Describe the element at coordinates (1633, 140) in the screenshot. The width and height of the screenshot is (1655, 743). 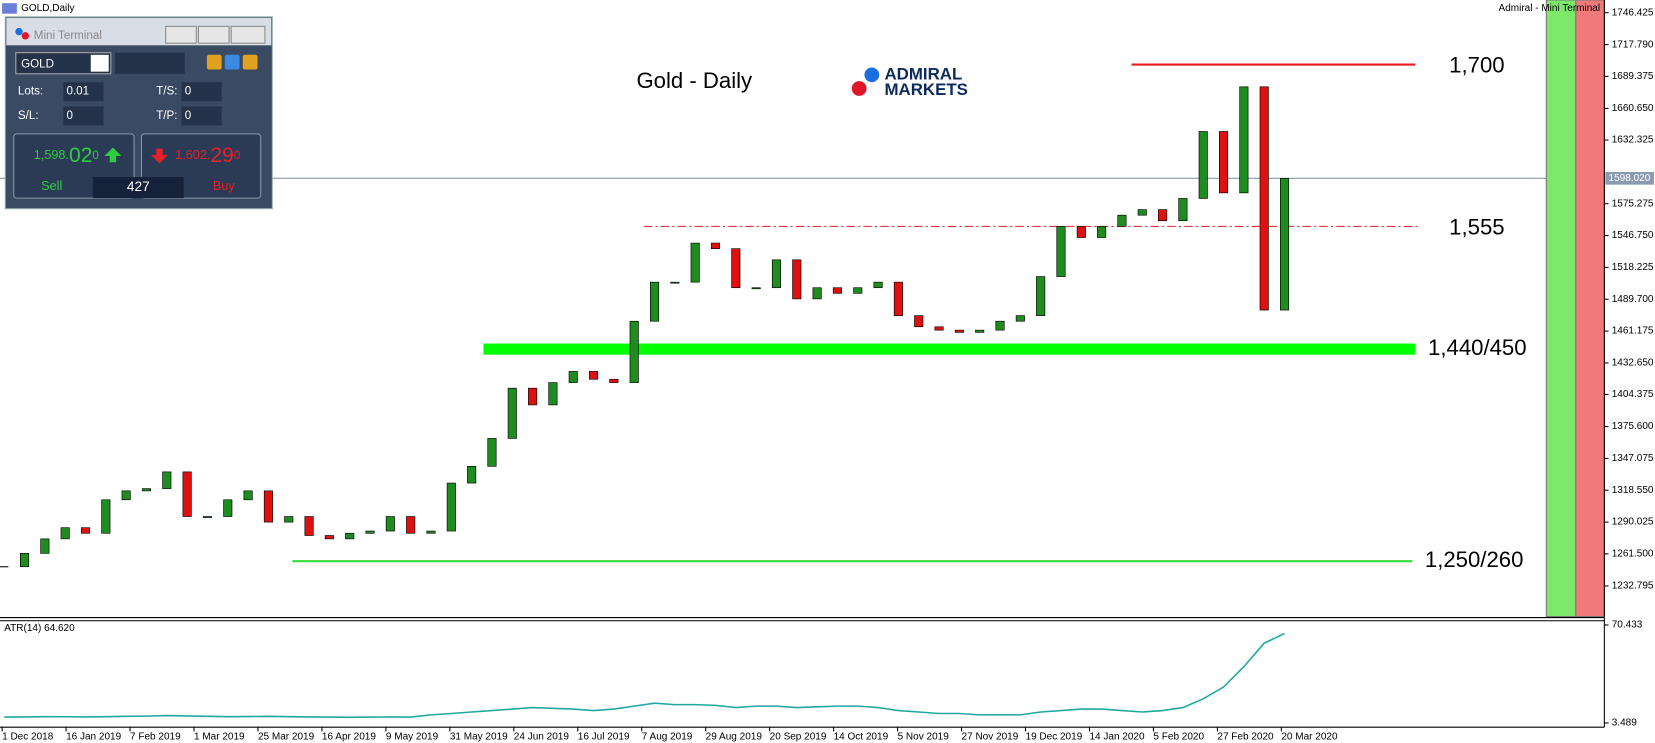
I see `y-tick-label: 1632.325` at that location.